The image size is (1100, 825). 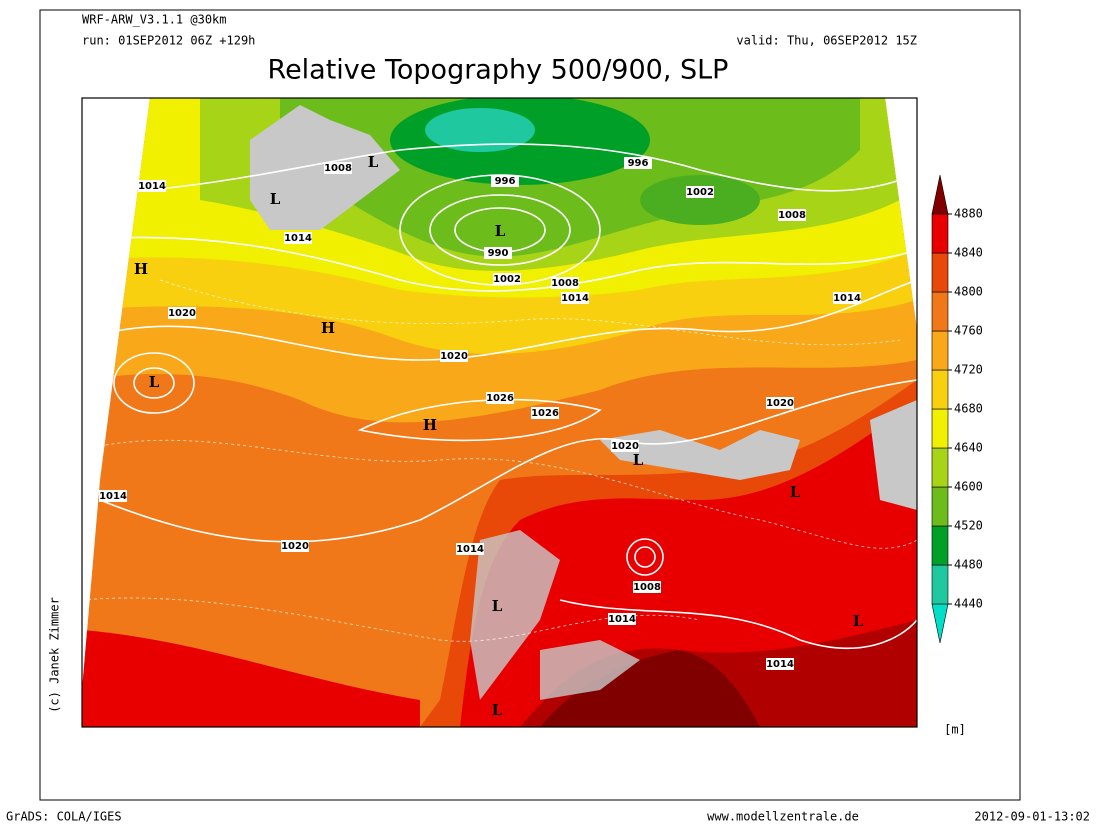 I want to click on colorbar-tick-label: 4480, so click(x=968, y=565).